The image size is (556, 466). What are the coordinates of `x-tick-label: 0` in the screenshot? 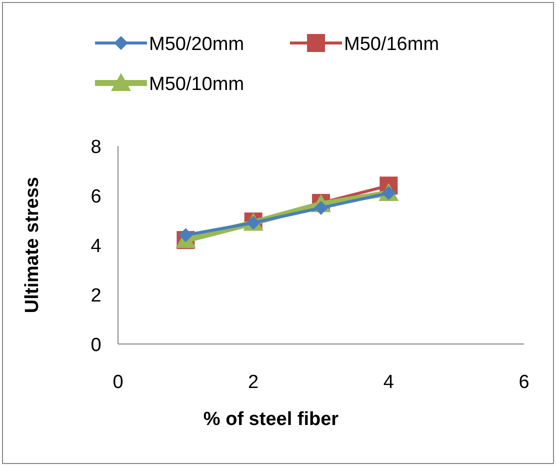 It's located at (118, 382).